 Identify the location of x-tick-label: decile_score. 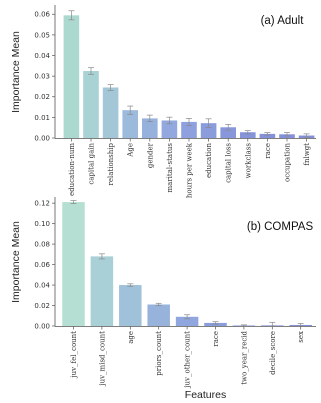
(273, 353).